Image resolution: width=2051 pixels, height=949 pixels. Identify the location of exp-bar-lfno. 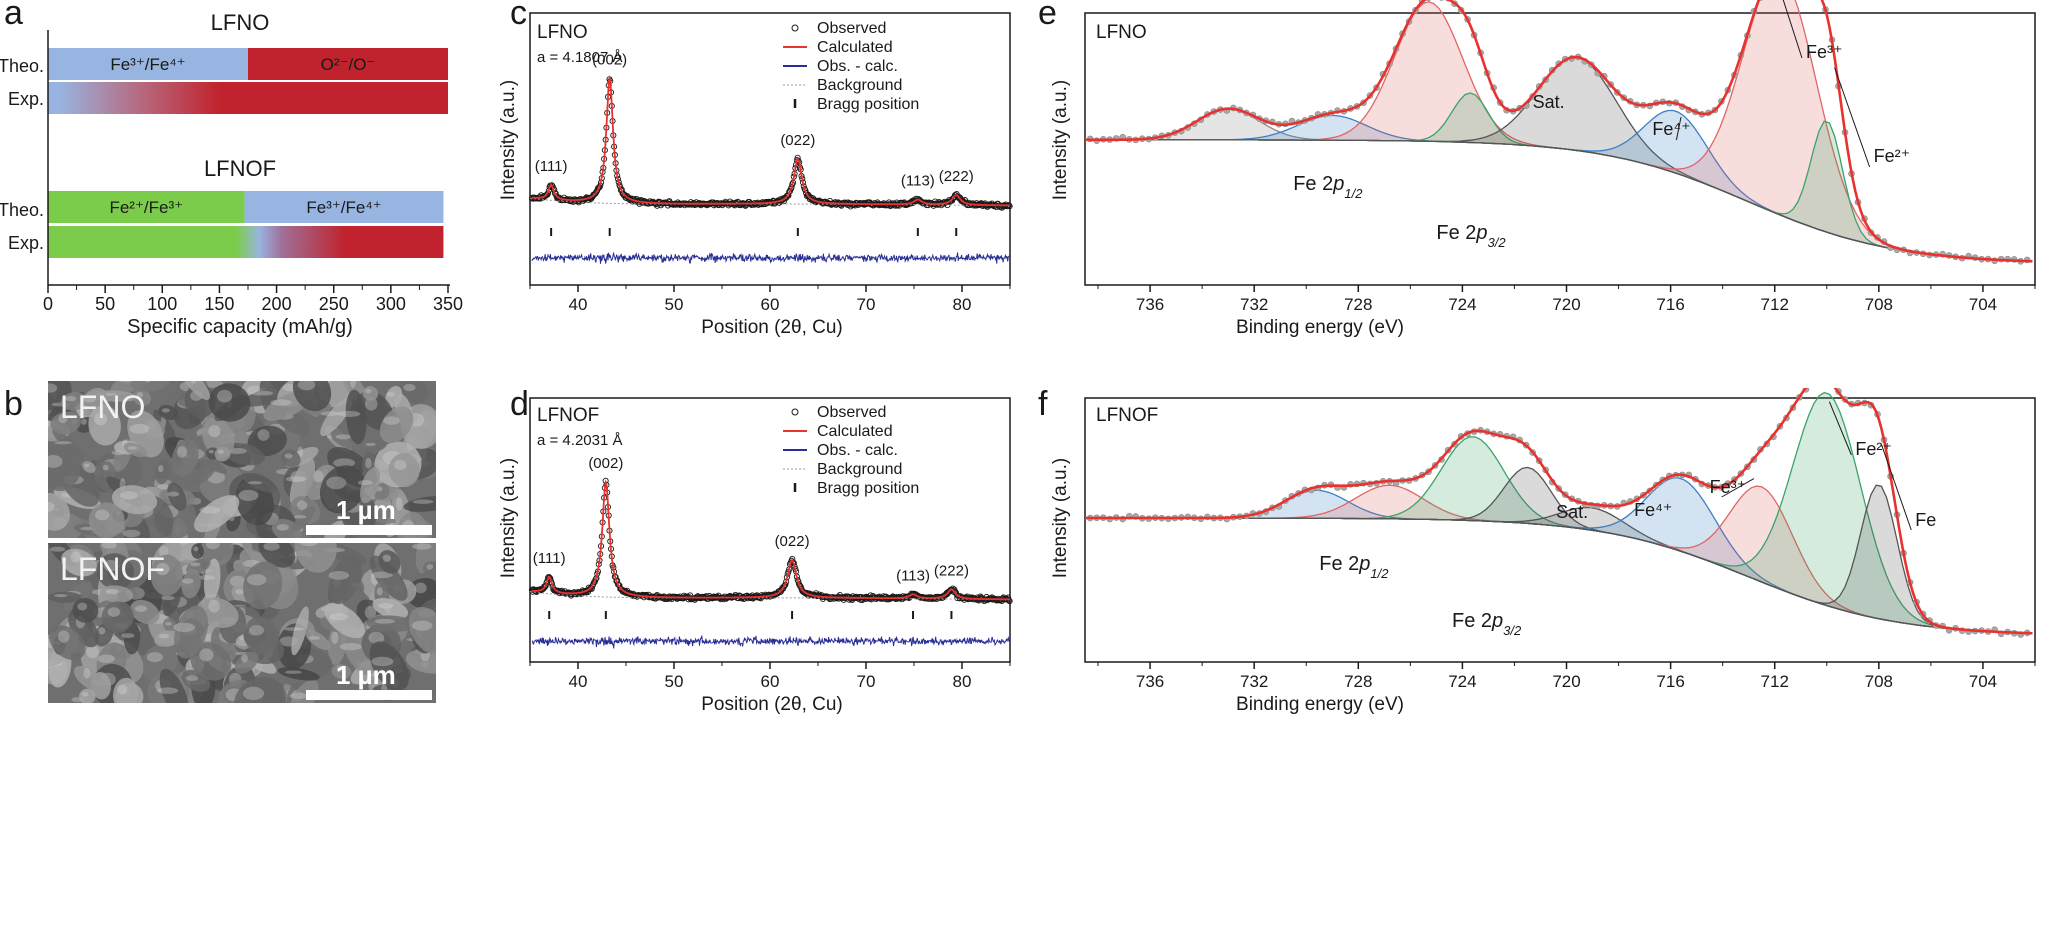
(248, 98).